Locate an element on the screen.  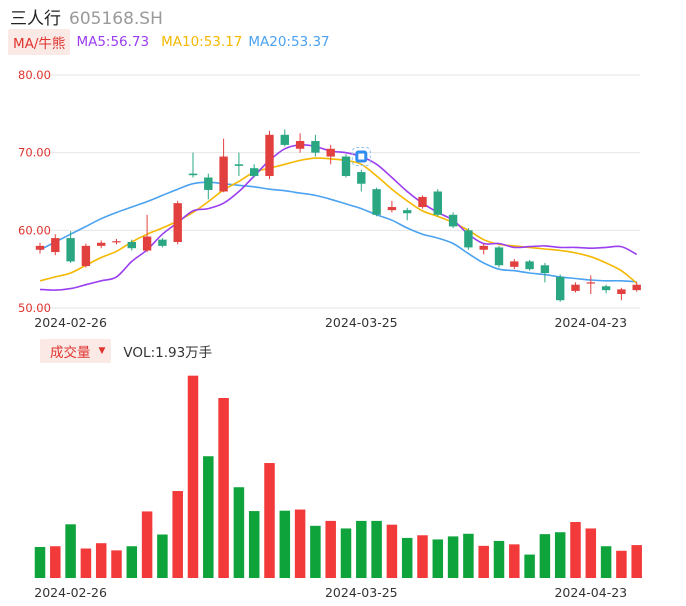
caret-down-icon: ▼ is located at coordinates (102, 351).